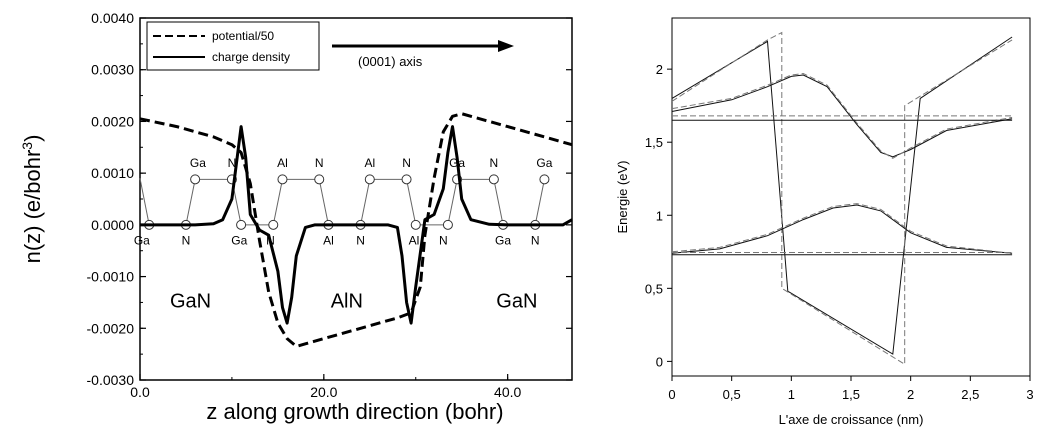 The width and height of the screenshot is (1037, 429). Describe the element at coordinates (323, 392) in the screenshot. I see `left-x-tick-label: 20.0` at that location.